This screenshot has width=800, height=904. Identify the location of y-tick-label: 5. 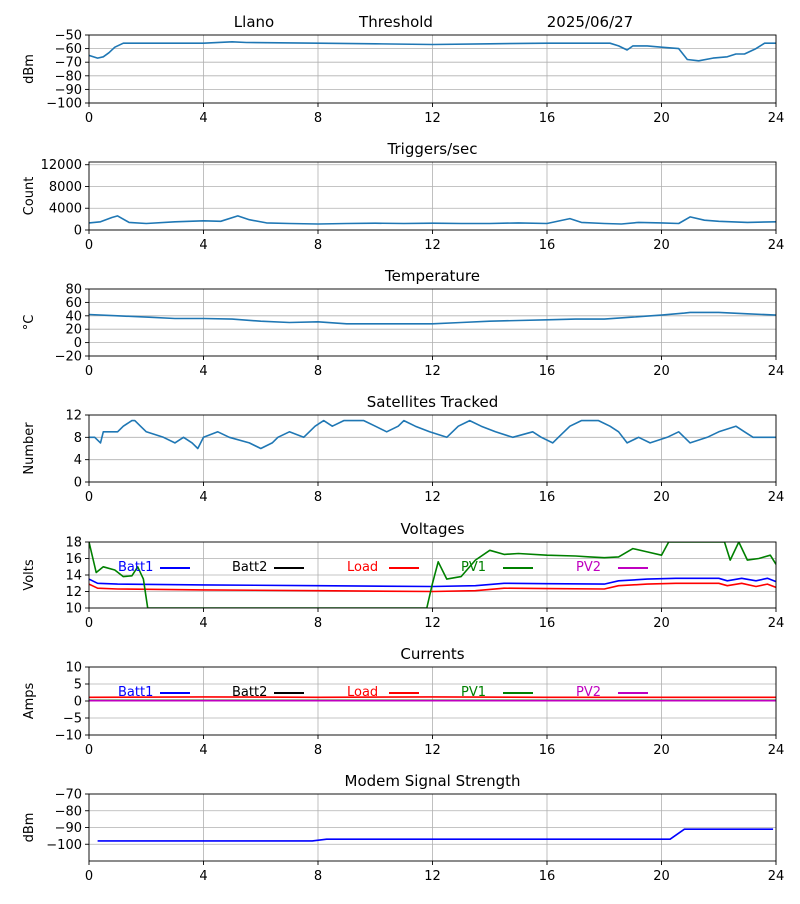
(78, 685).